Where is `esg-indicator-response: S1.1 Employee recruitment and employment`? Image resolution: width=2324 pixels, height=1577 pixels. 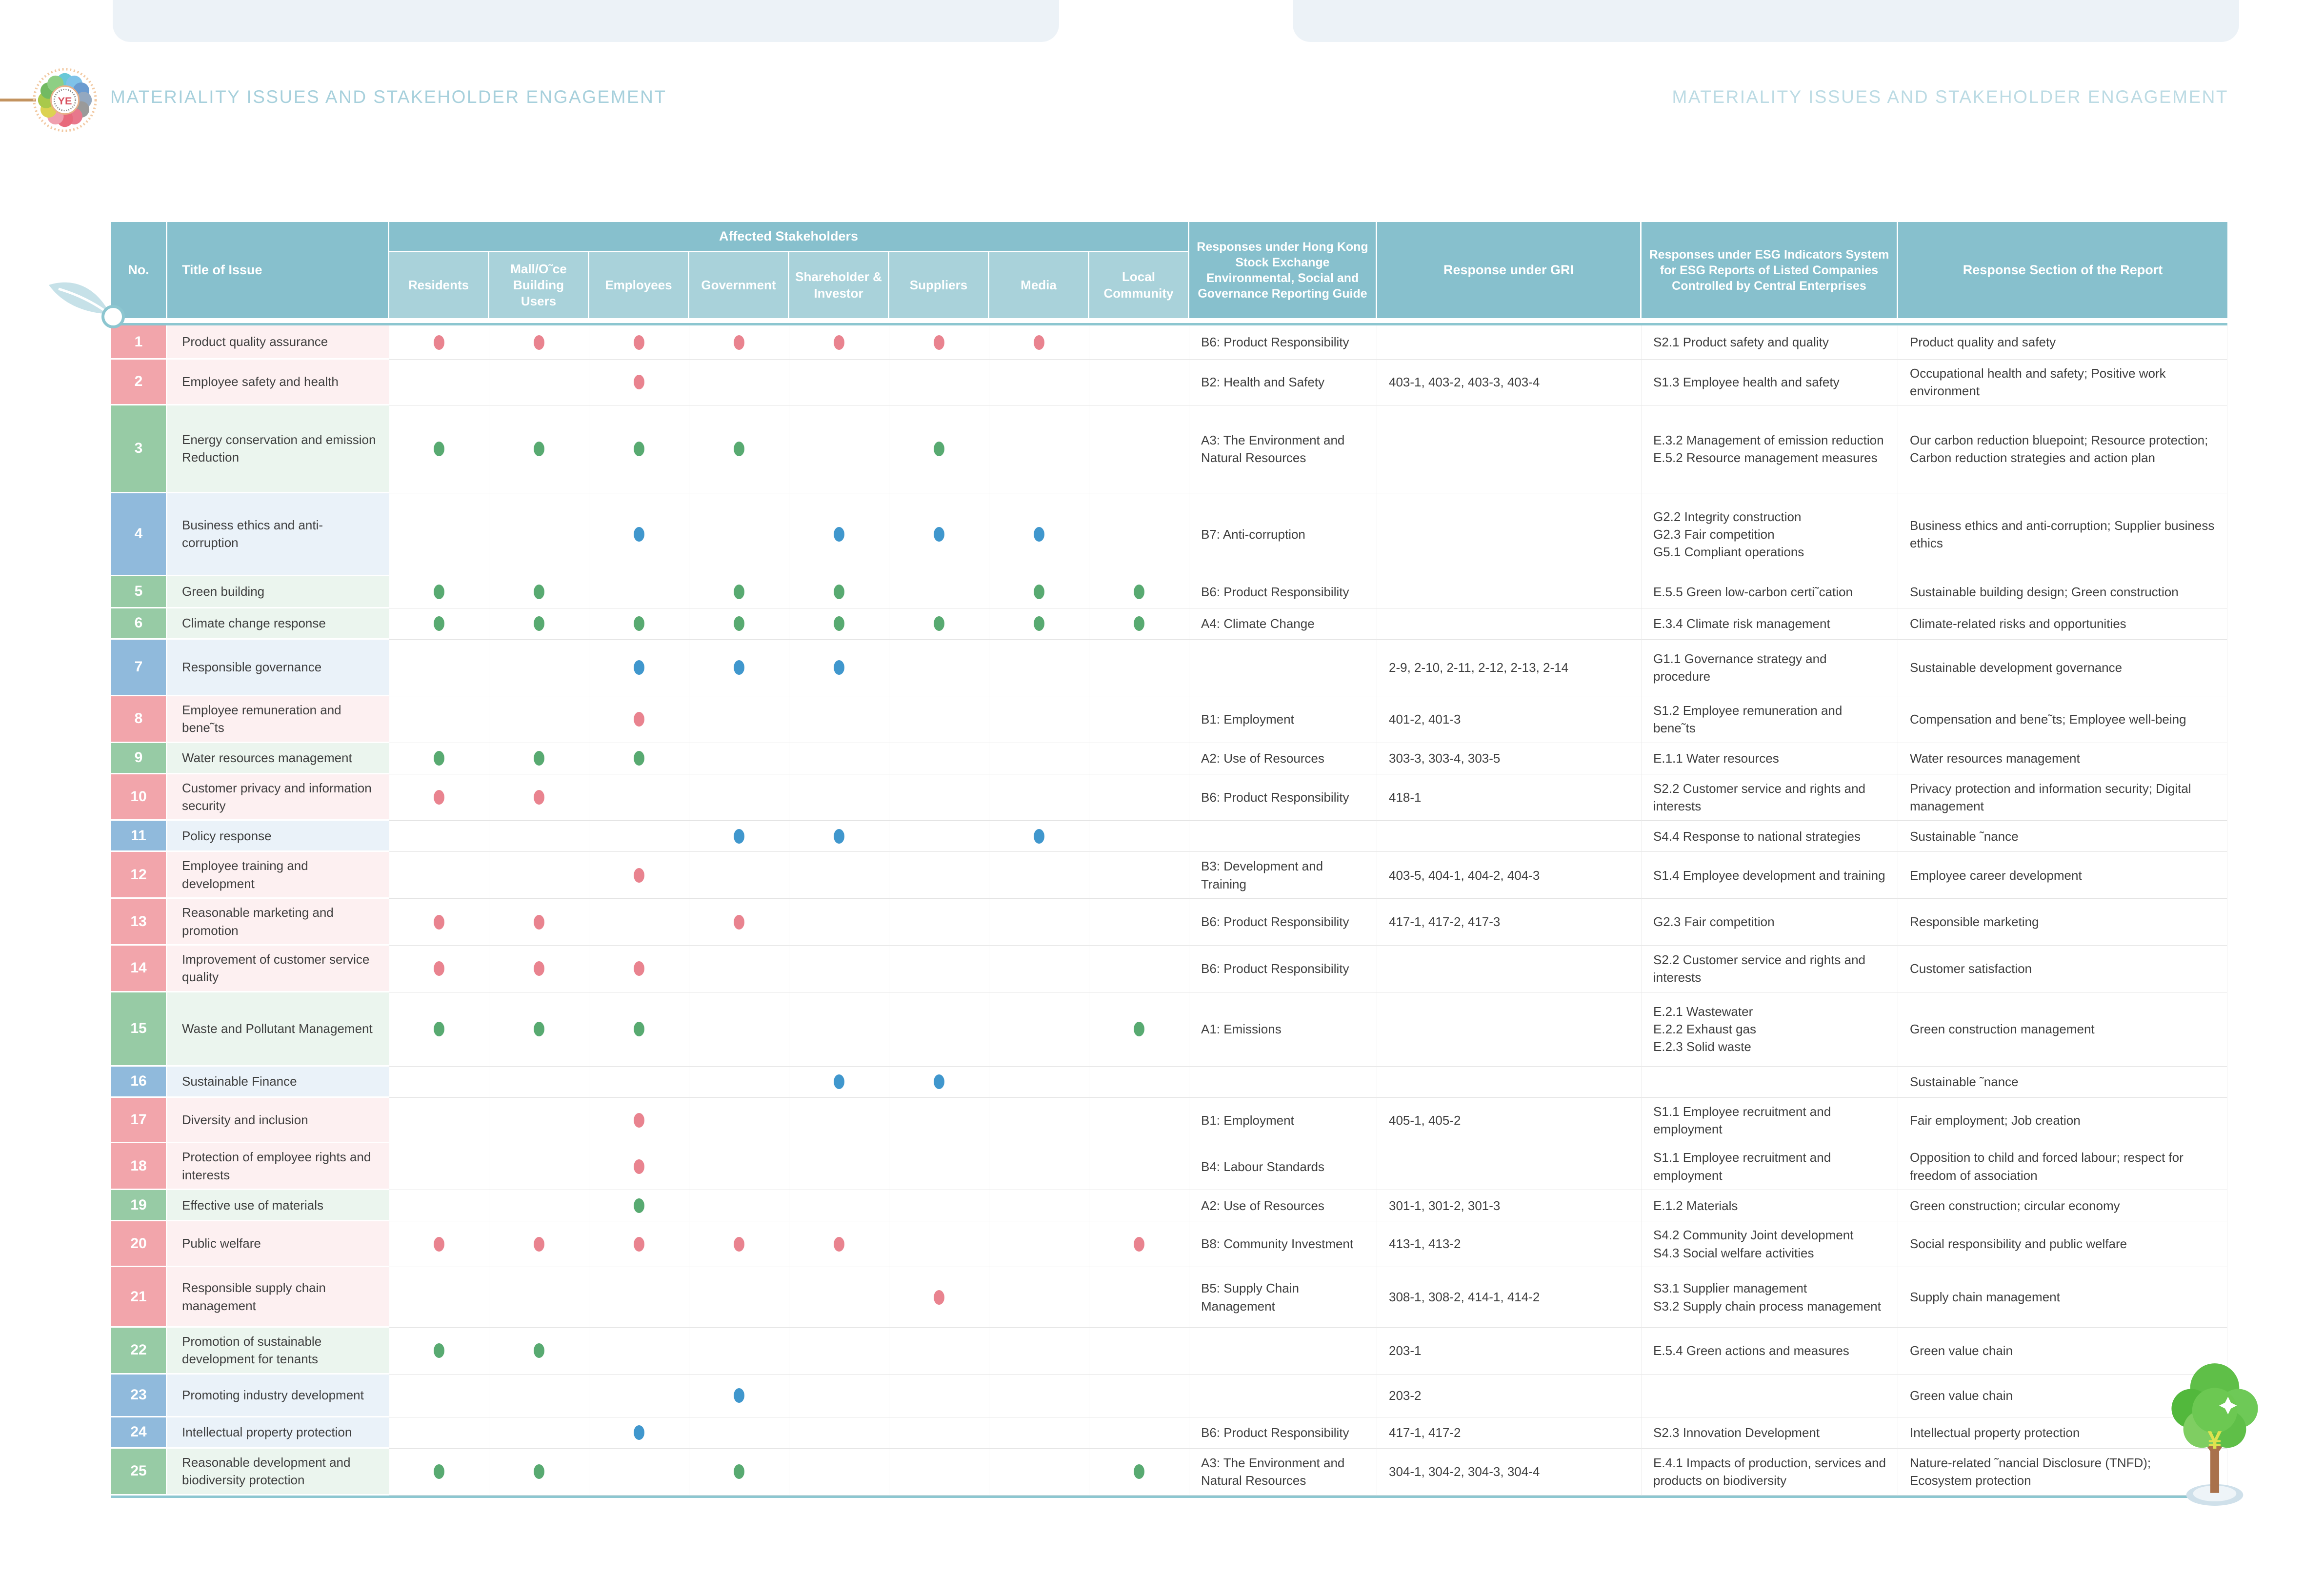
esg-indicator-response: S1.1 Employee recruitment and employment is located at coordinates (1770, 1167).